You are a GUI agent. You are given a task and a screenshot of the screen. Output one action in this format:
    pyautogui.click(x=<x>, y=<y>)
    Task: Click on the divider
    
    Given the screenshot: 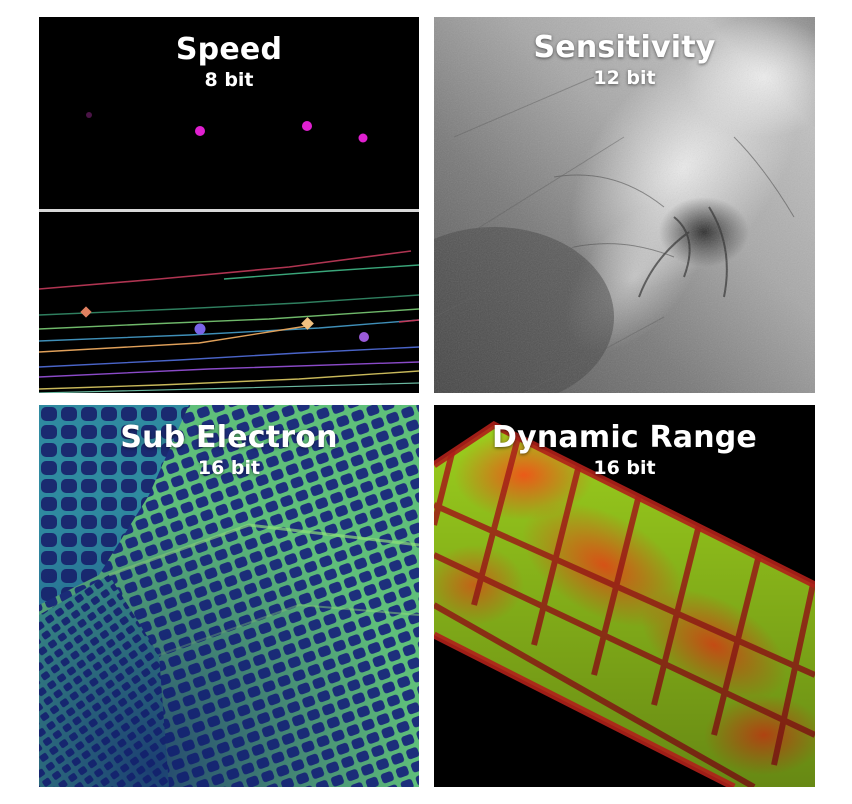 What is the action you would take?
    pyautogui.click(x=229, y=210)
    